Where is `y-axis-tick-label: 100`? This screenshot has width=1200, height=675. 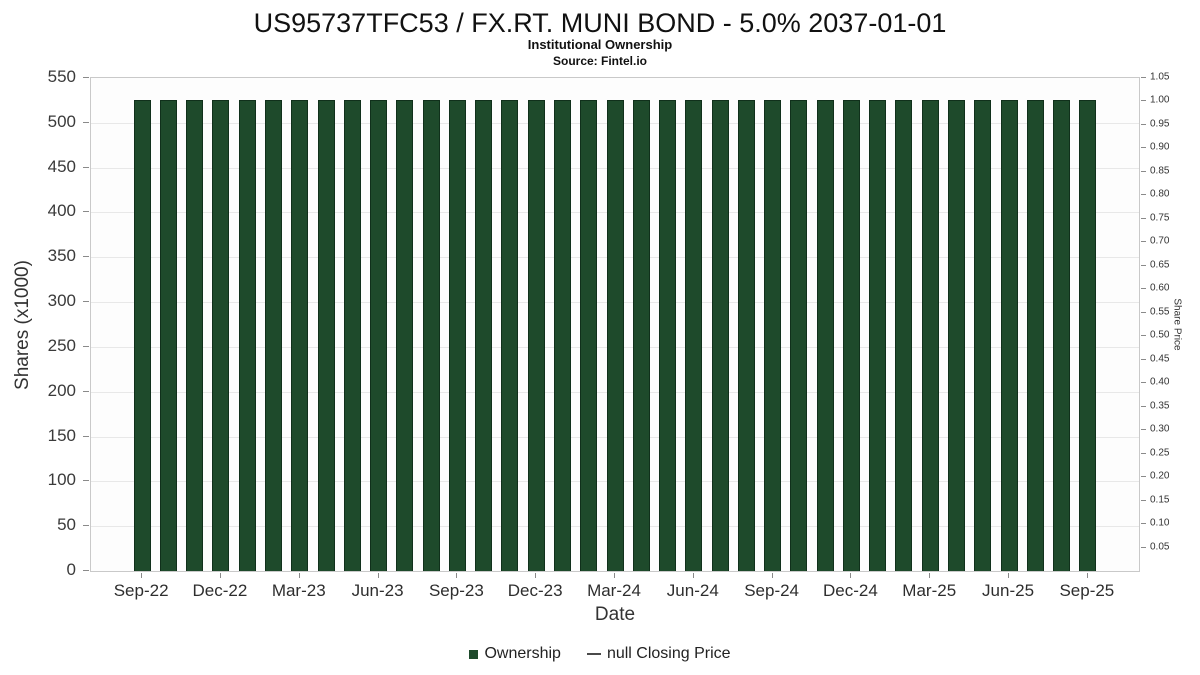 y-axis-tick-label: 100 is located at coordinates (61, 480).